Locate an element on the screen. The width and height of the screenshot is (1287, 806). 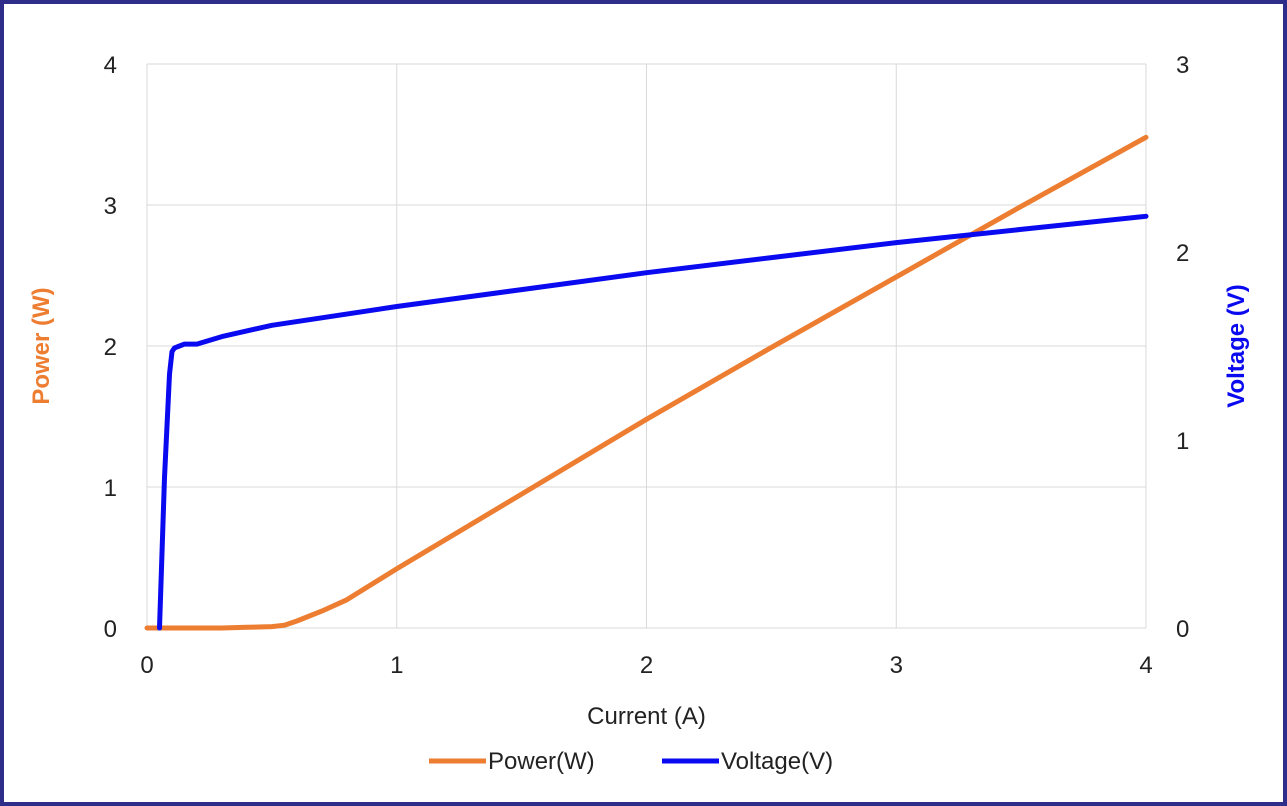
left-y-tick-label: 0 is located at coordinates (110, 629).